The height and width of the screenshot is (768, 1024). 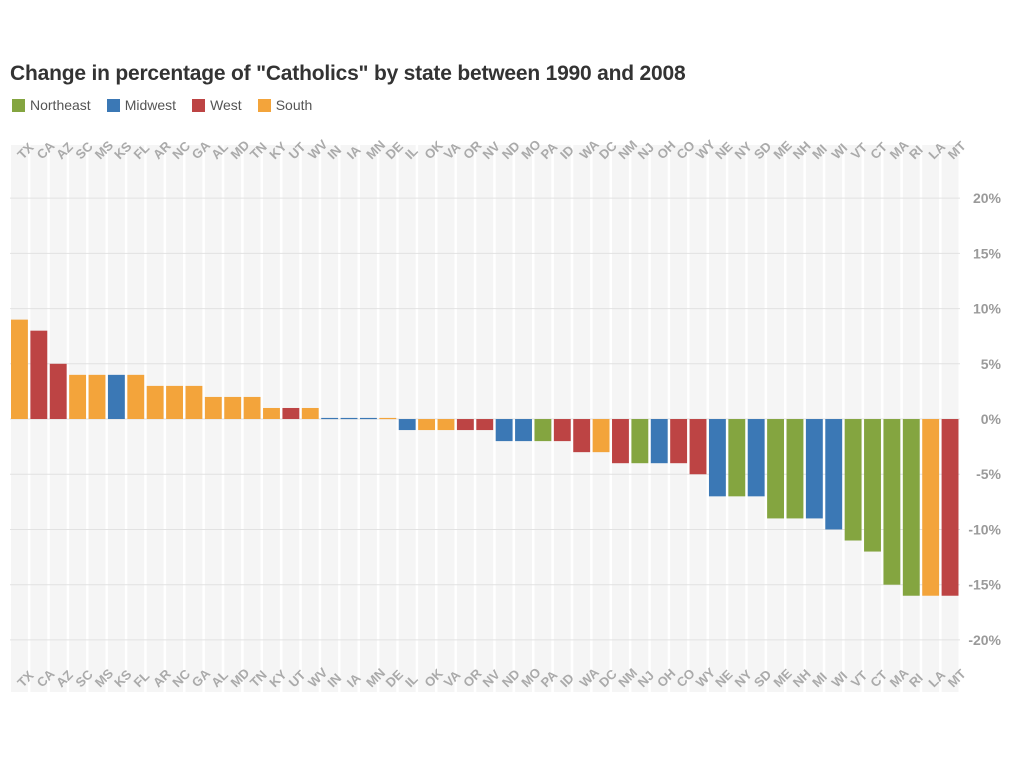 I want to click on bar-nc, so click(x=174, y=402).